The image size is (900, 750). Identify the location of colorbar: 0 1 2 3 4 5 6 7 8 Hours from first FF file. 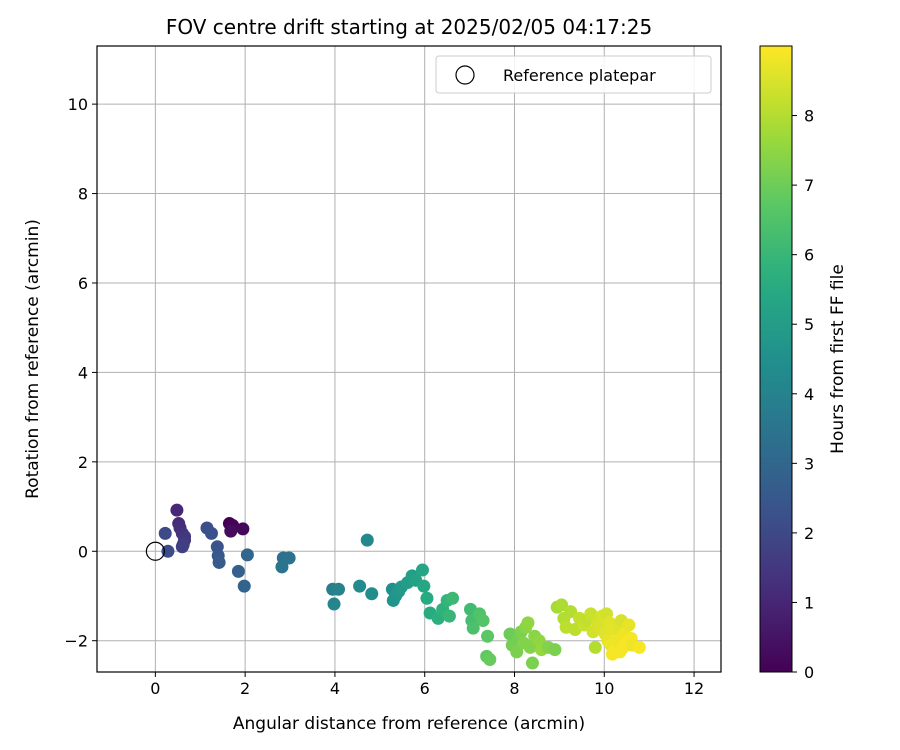
(803, 363).